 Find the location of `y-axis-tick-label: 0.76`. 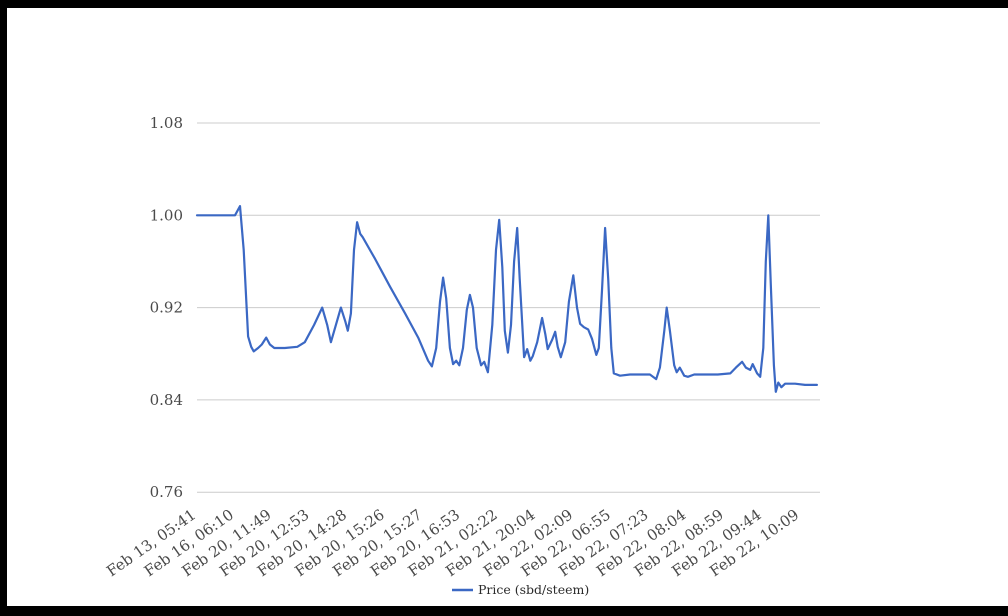

y-axis-tick-label: 0.76 is located at coordinates (166, 492).